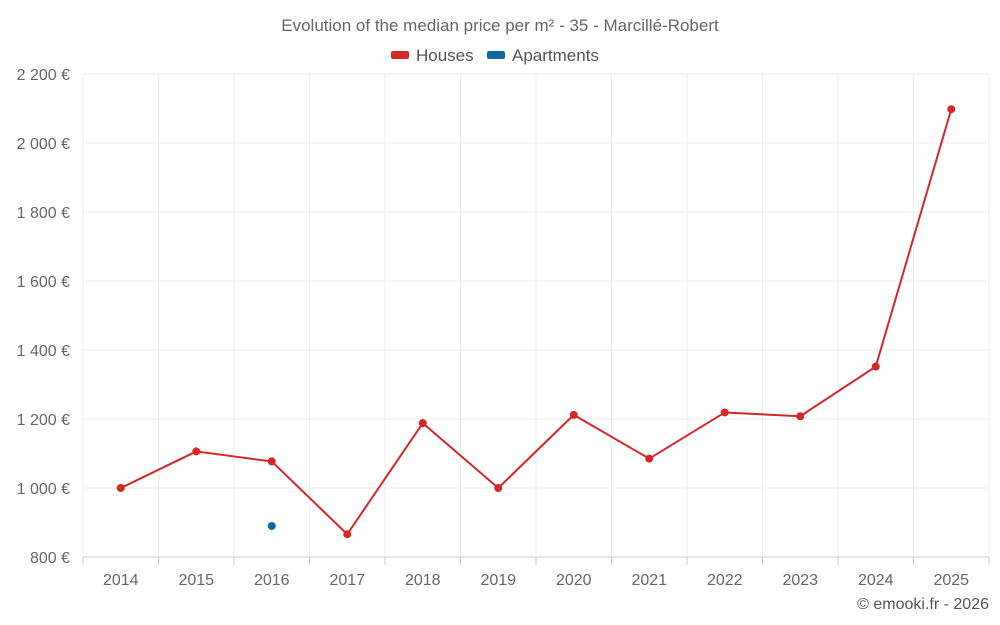  Describe the element at coordinates (498, 580) in the screenshot. I see `x-tick-label: 2019` at that location.